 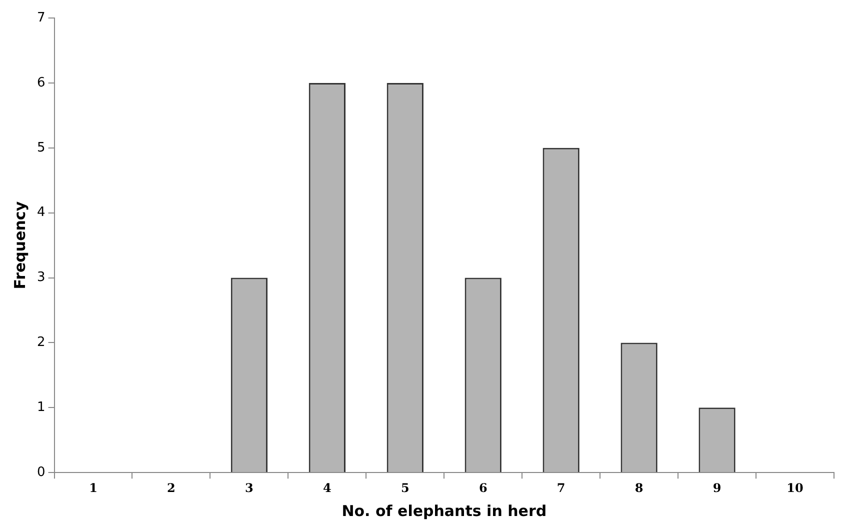 I want to click on x-tick-label: 9, so click(x=717, y=487).